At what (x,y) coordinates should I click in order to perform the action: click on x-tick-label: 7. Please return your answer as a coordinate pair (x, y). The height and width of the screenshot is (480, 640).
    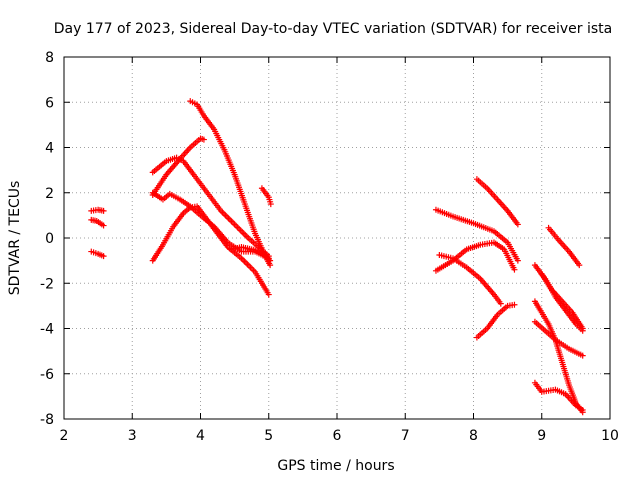
    Looking at the image, I should click on (405, 436).